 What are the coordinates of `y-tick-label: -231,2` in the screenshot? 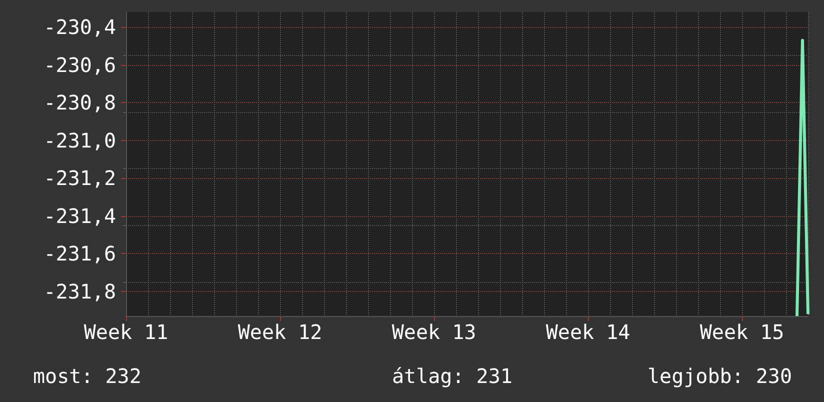 It's located at (80, 178).